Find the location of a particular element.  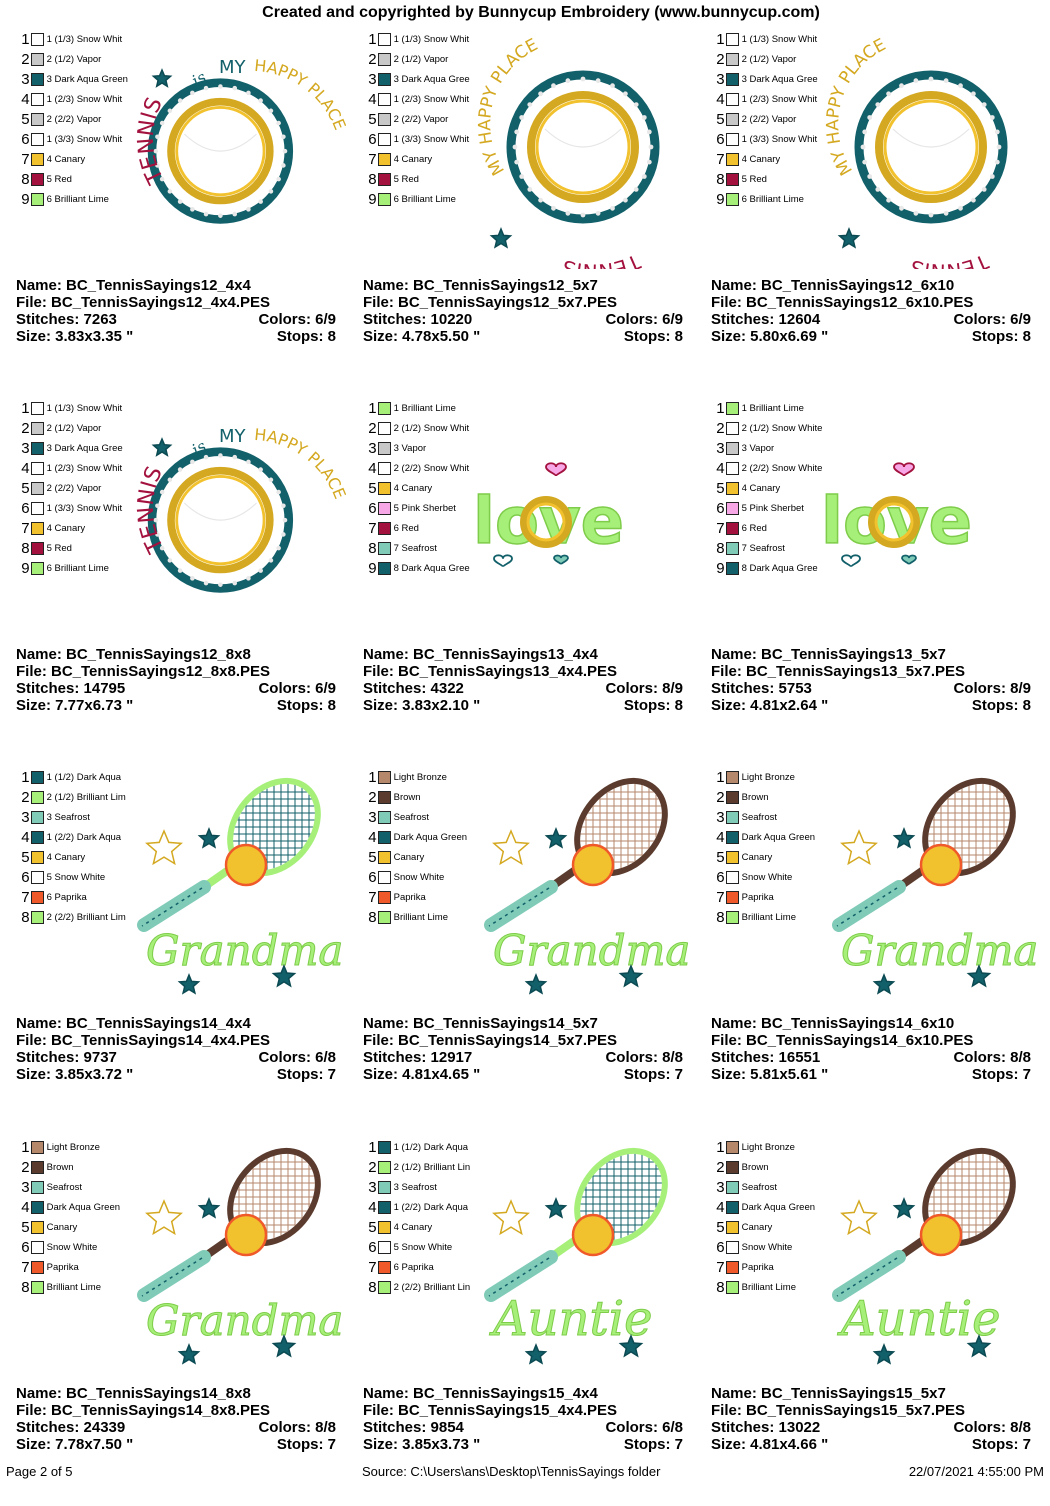

design-preview: Auntie is located at coordinates (577, 1256).